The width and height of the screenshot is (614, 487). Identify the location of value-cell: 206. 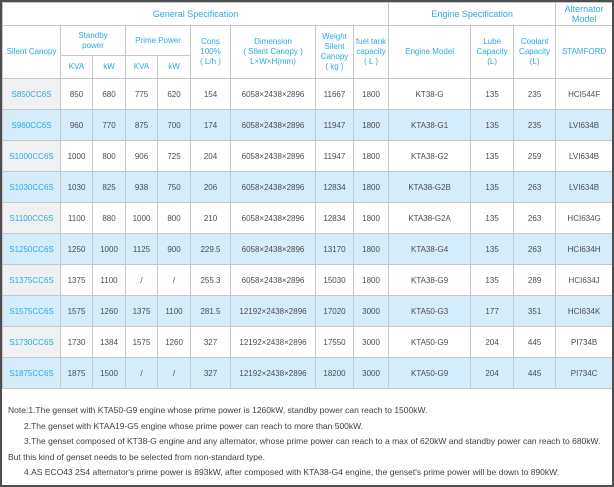
(210, 187).